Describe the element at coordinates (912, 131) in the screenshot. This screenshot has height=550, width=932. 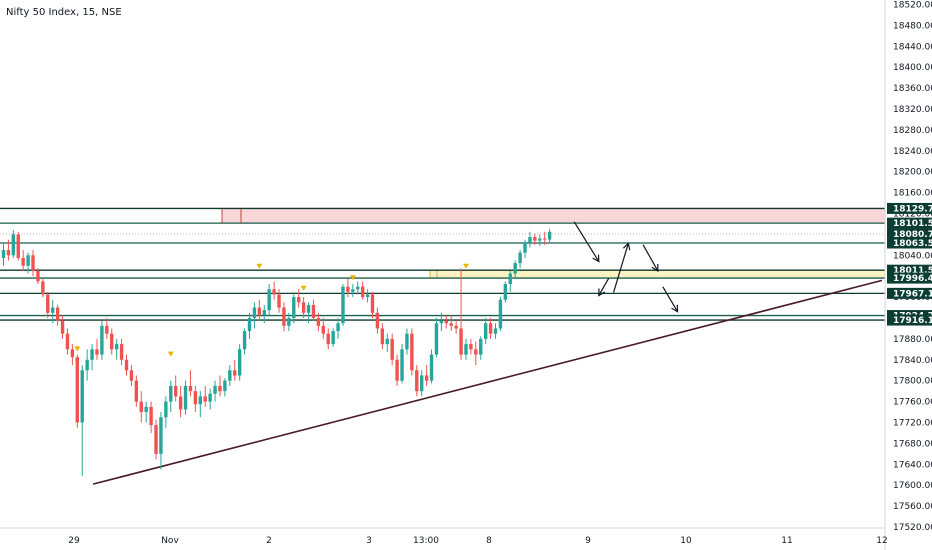
I see `price-tick-label: 18280.00` at that location.